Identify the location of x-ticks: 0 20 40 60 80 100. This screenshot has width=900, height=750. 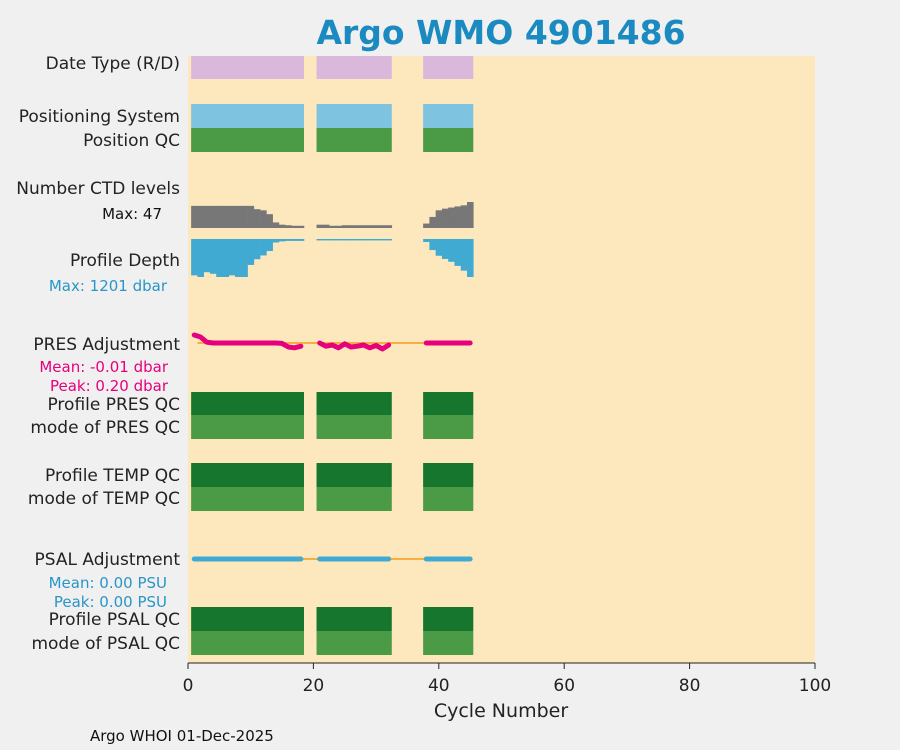
(507, 679).